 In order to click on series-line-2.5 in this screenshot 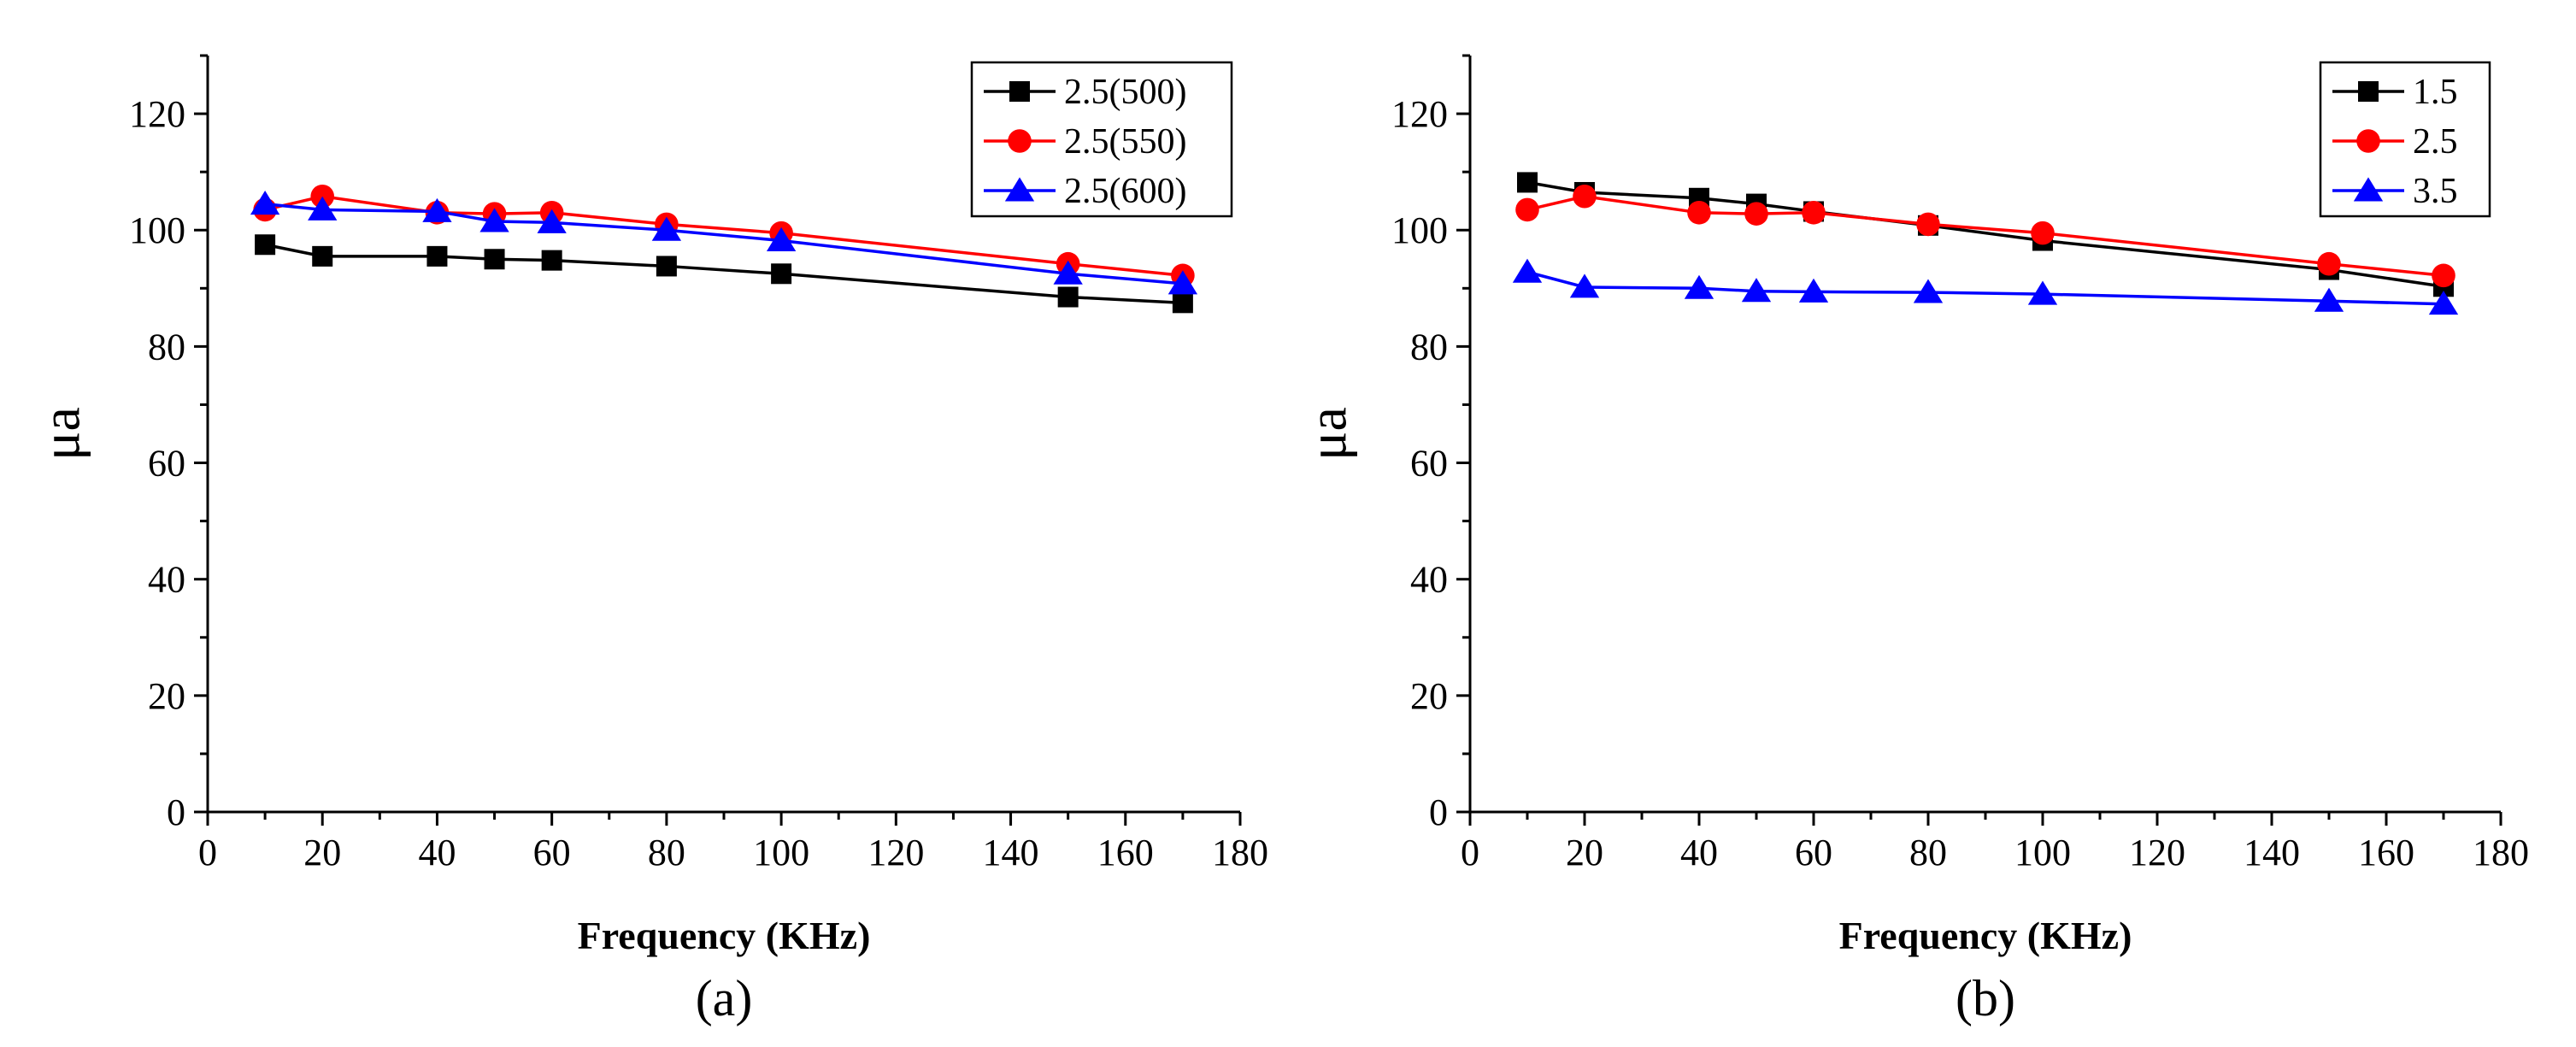, I will do `click(1985, 236)`.